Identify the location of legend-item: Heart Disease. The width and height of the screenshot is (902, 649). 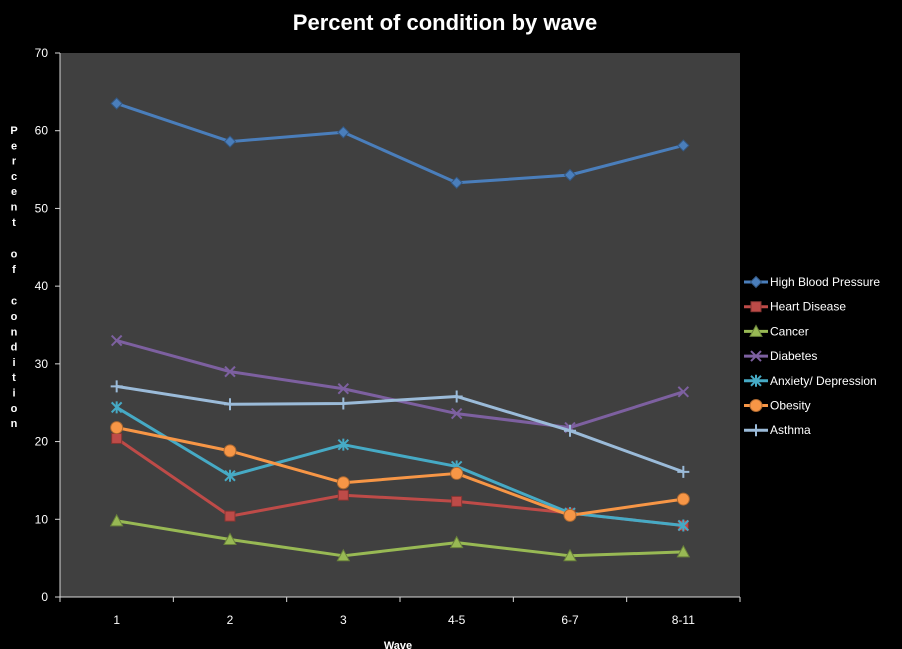
(795, 307).